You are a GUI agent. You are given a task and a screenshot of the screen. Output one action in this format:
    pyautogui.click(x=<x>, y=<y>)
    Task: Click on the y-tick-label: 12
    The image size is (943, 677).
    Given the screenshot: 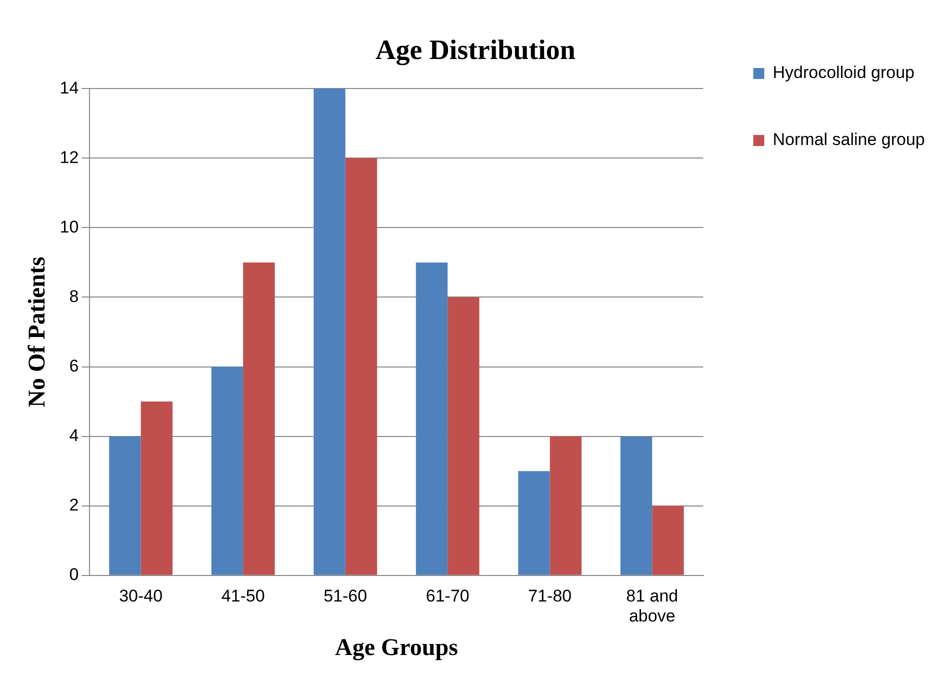 What is the action you would take?
    pyautogui.click(x=69, y=157)
    